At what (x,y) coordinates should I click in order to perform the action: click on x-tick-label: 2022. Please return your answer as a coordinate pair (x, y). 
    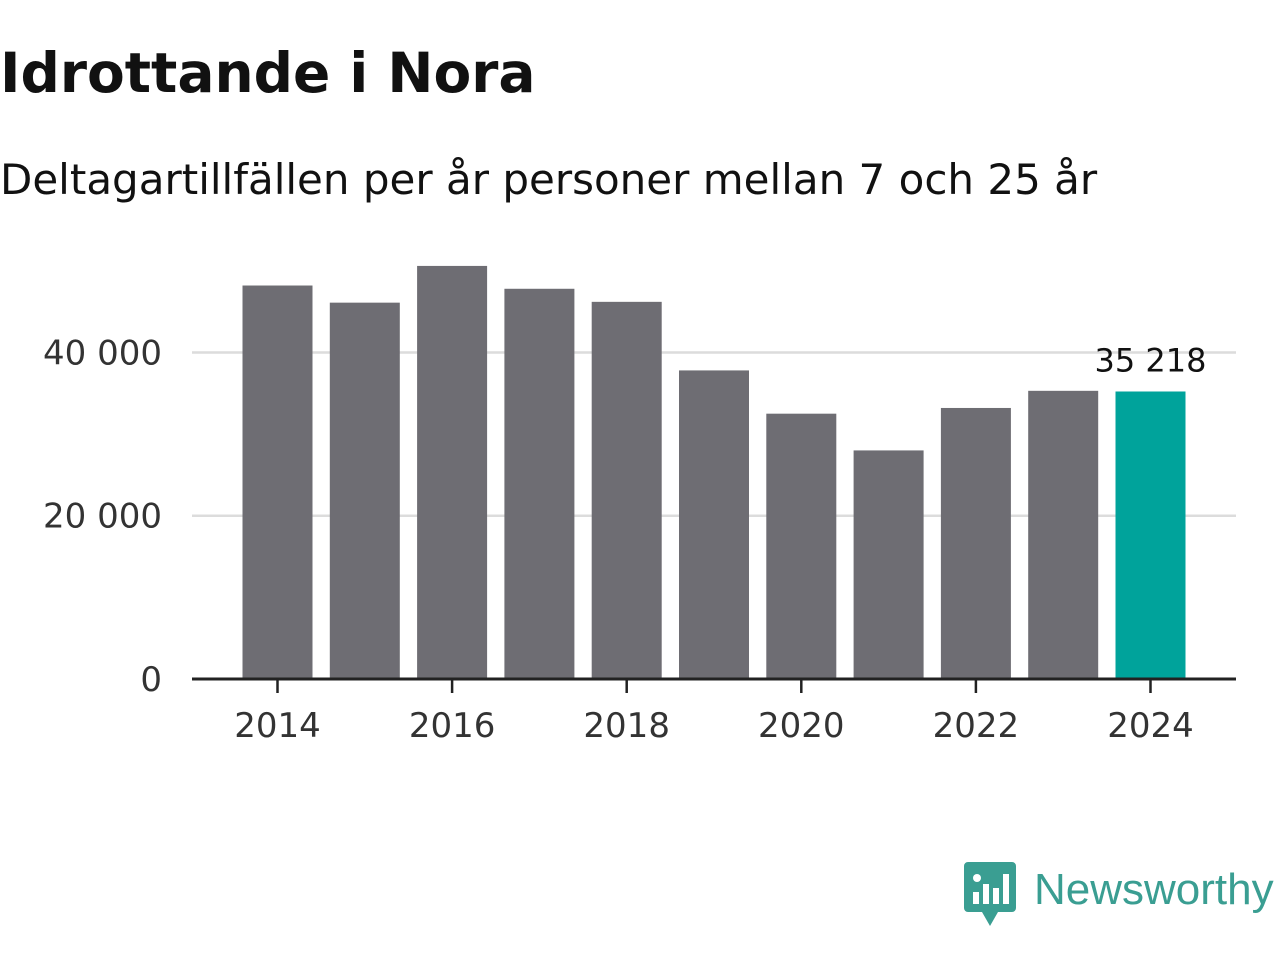
    Looking at the image, I should click on (976, 726).